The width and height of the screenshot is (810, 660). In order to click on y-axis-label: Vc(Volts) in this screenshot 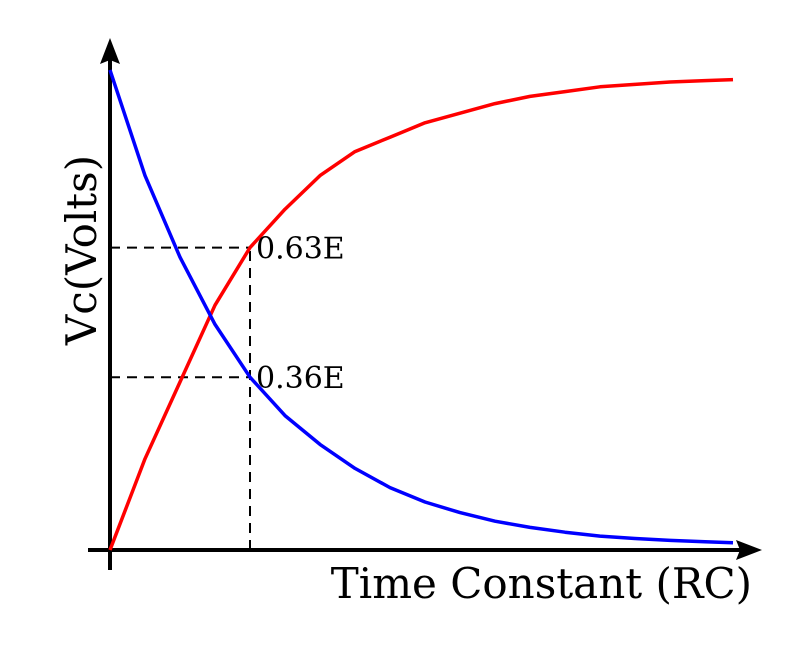, I will do `click(81, 250)`.